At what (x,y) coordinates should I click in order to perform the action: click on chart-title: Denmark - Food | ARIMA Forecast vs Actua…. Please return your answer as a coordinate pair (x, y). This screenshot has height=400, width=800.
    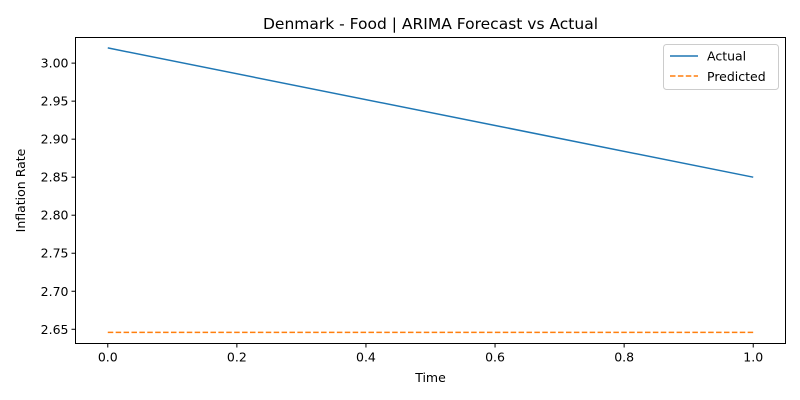
    Looking at the image, I should click on (430, 24).